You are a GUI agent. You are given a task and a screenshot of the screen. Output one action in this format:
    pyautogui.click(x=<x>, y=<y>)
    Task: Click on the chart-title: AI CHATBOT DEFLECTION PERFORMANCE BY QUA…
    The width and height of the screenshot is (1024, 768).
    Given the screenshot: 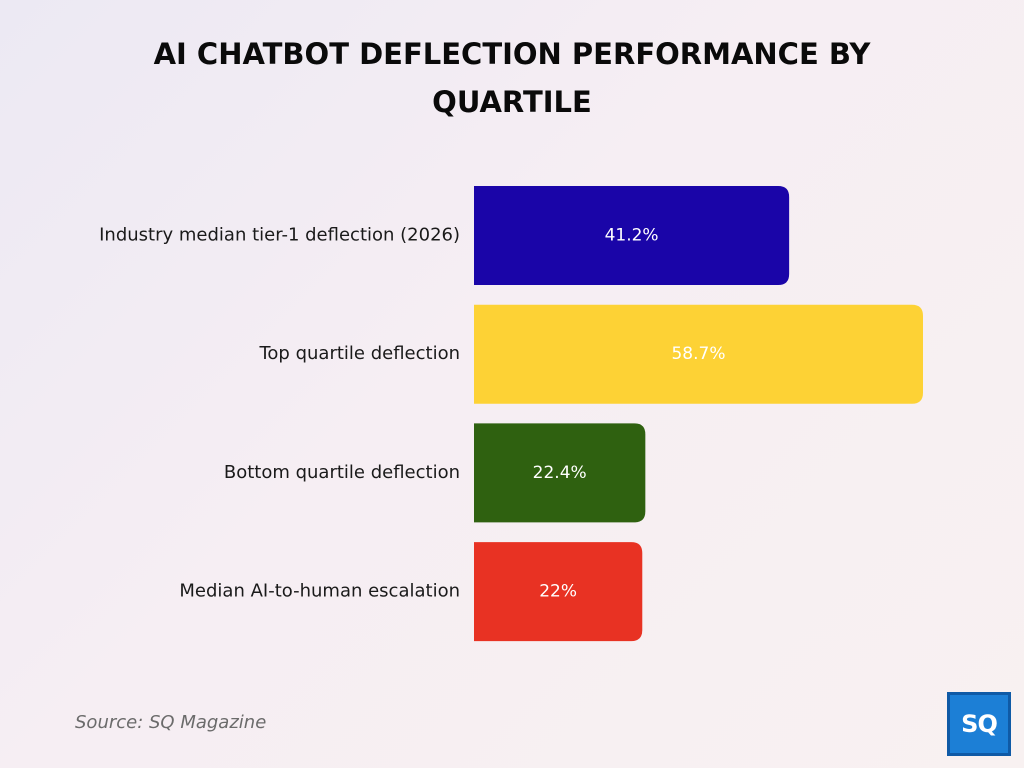 What is the action you would take?
    pyautogui.click(x=512, y=78)
    